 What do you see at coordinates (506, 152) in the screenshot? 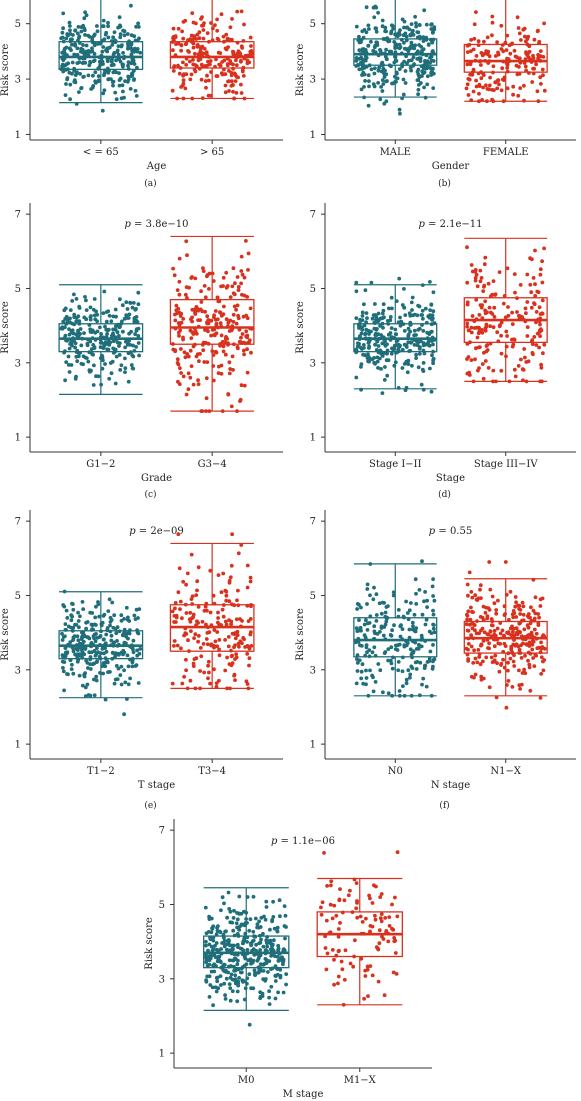
I see `x-tick-label: FEMALE` at bounding box center [506, 152].